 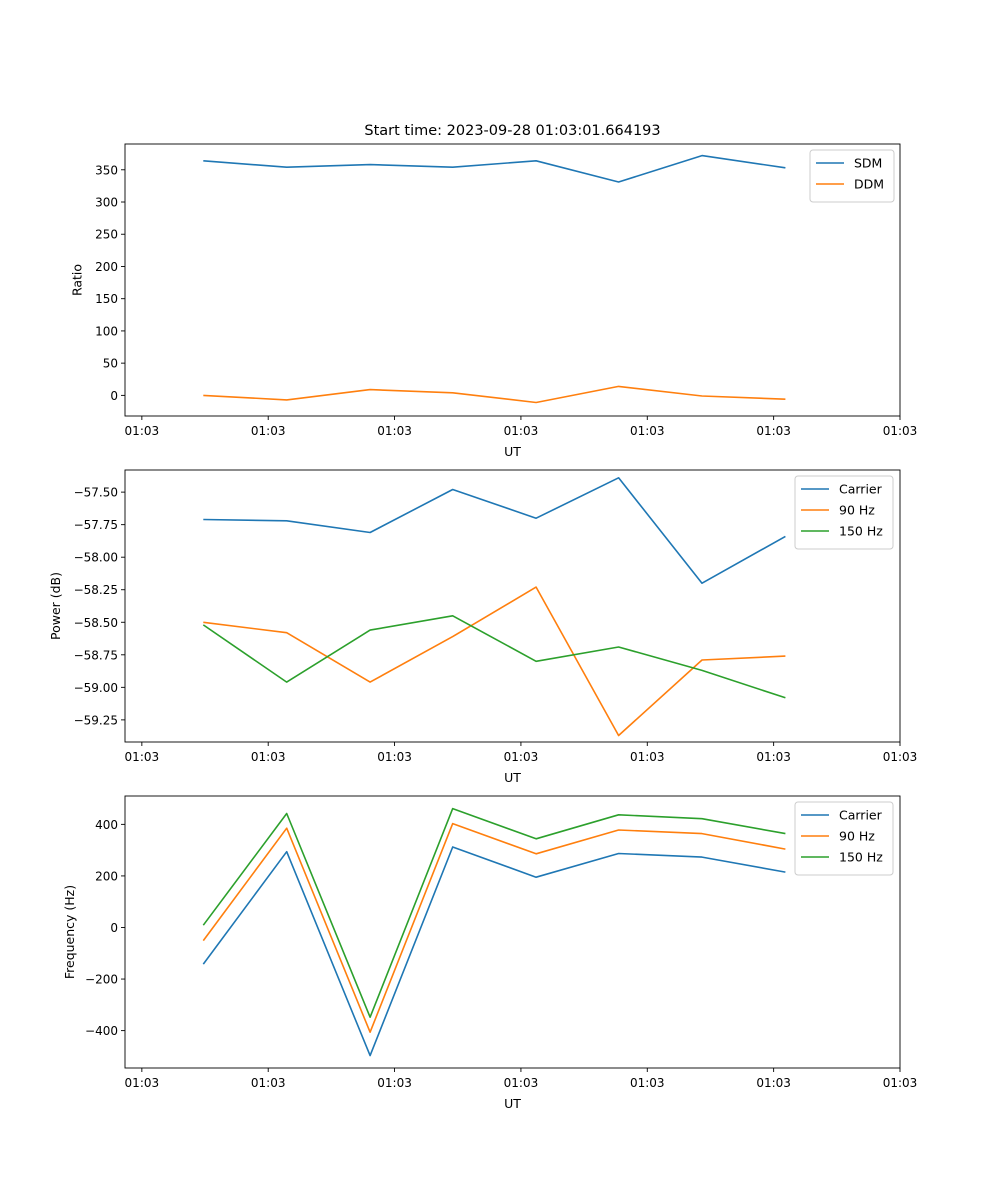 I want to click on y-tick-label: −57.75, so click(x=96, y=525).